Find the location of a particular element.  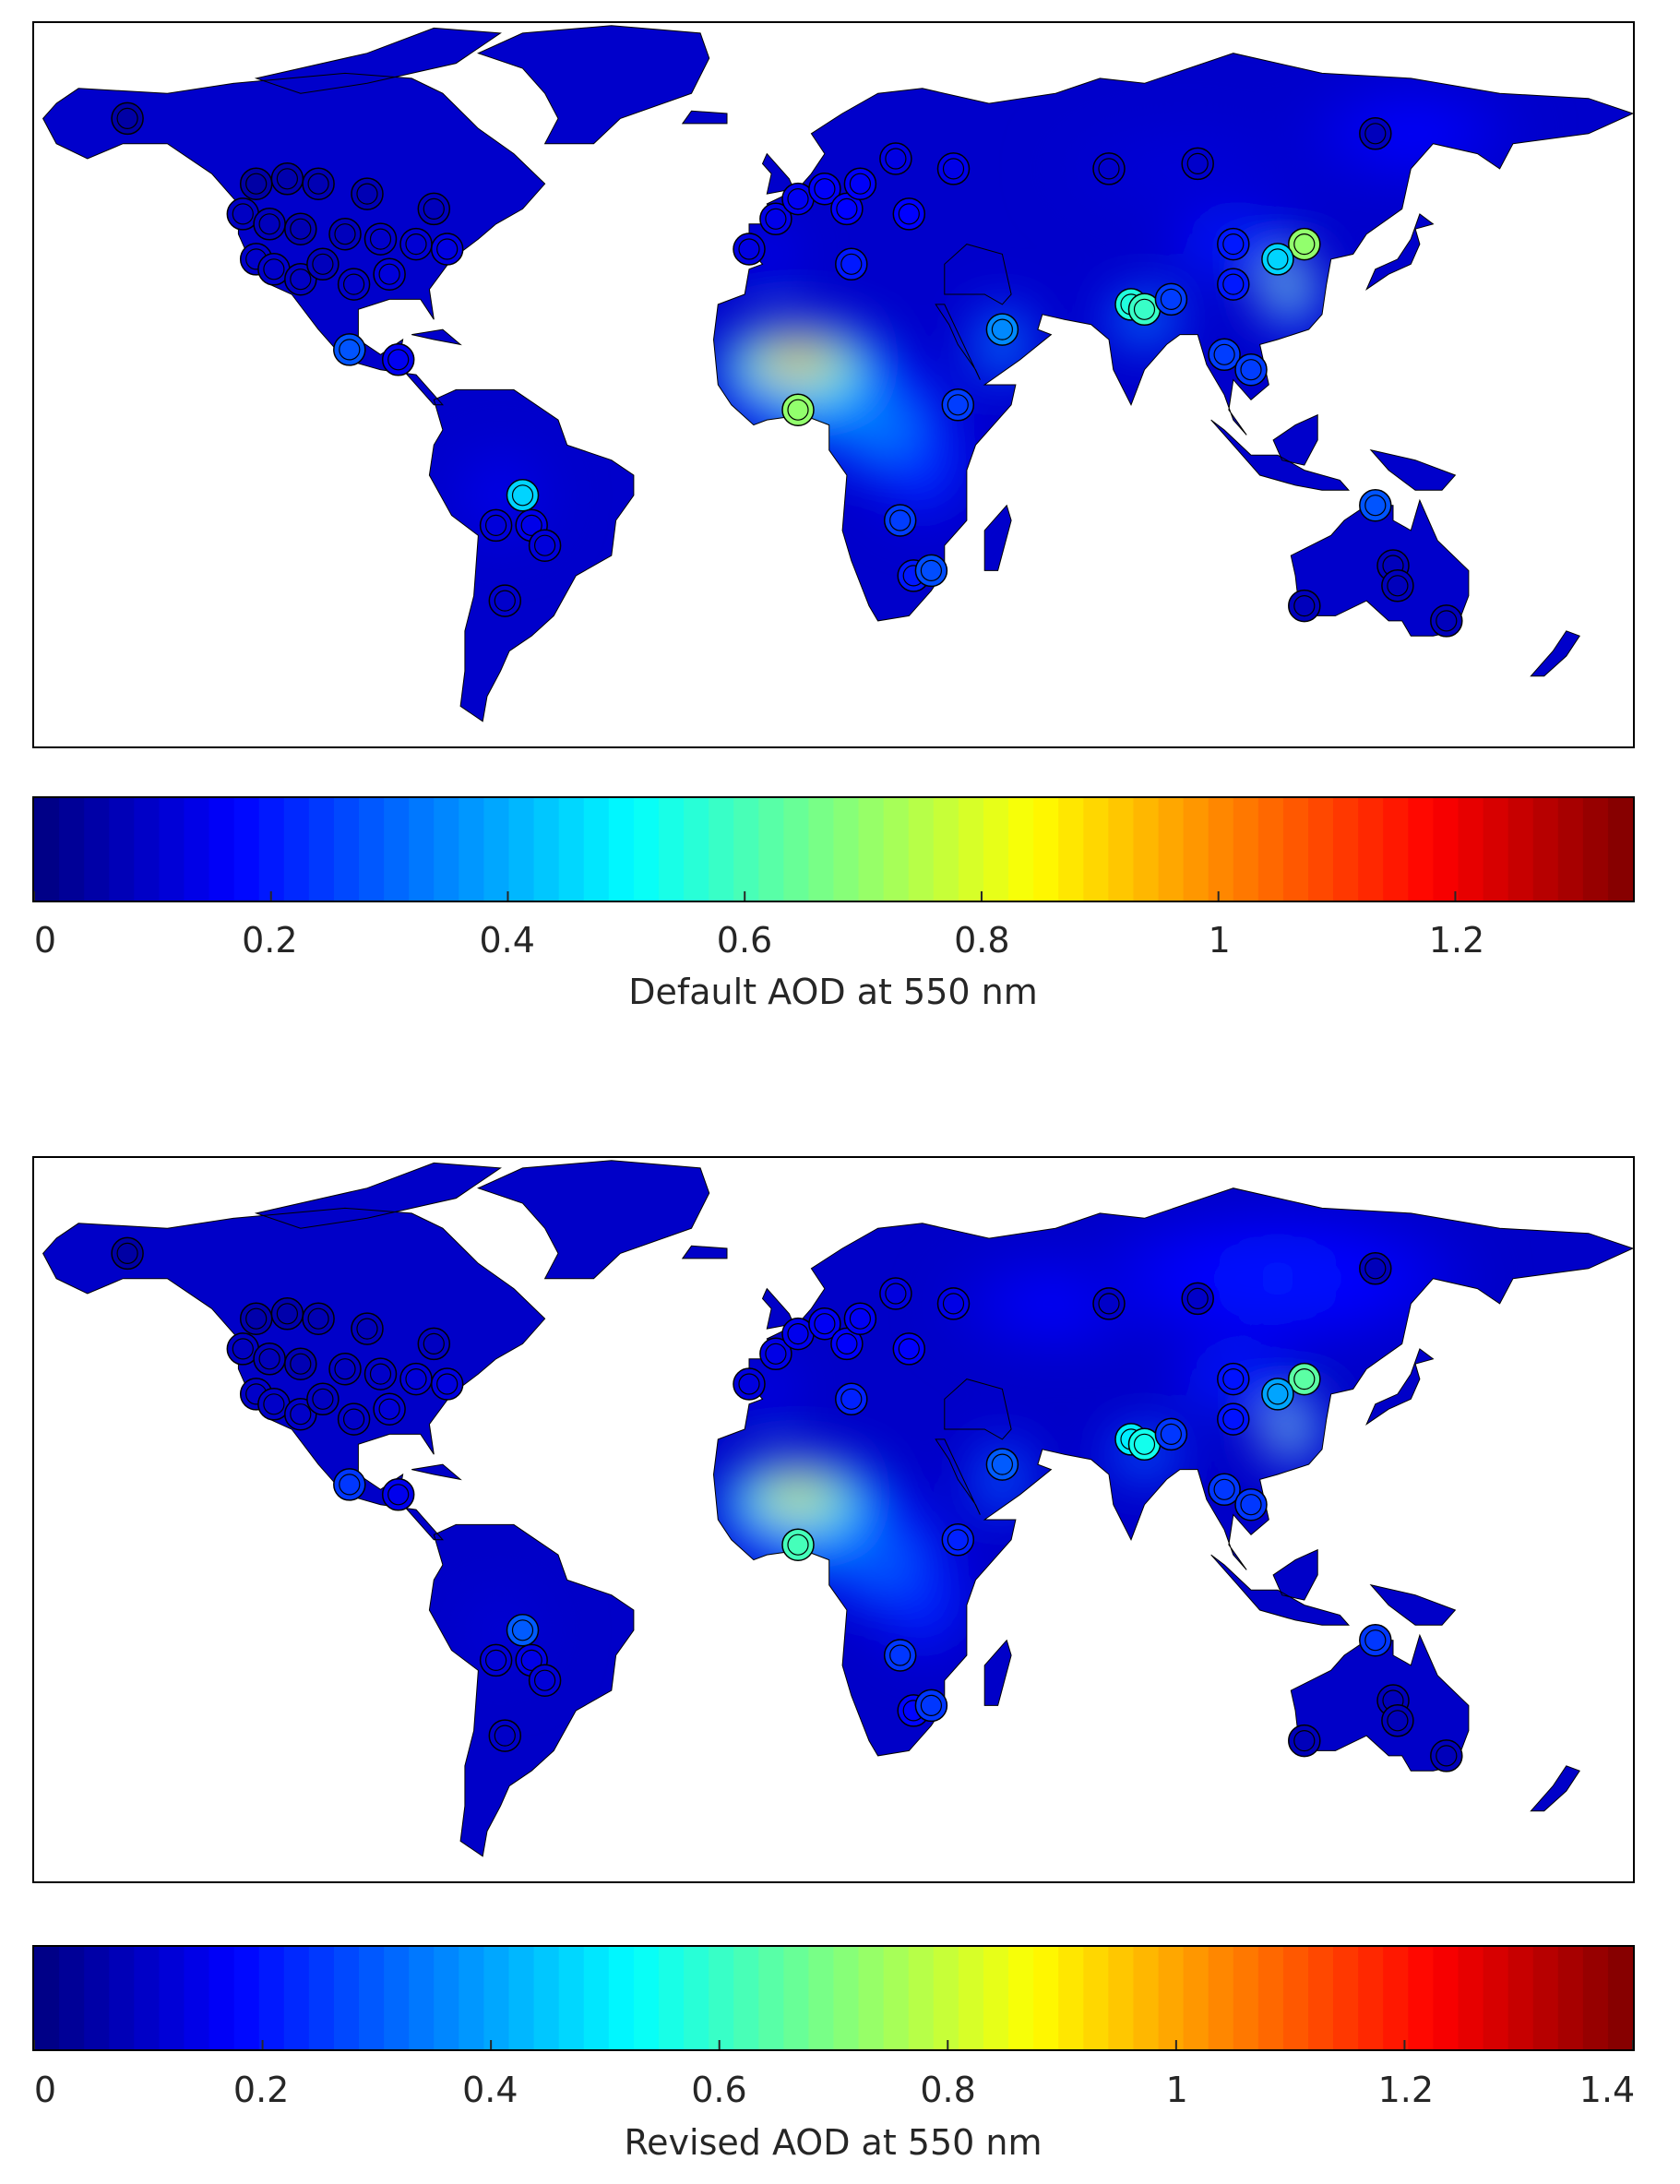

coastline-new-zealand is located at coordinates (1555, 1788).